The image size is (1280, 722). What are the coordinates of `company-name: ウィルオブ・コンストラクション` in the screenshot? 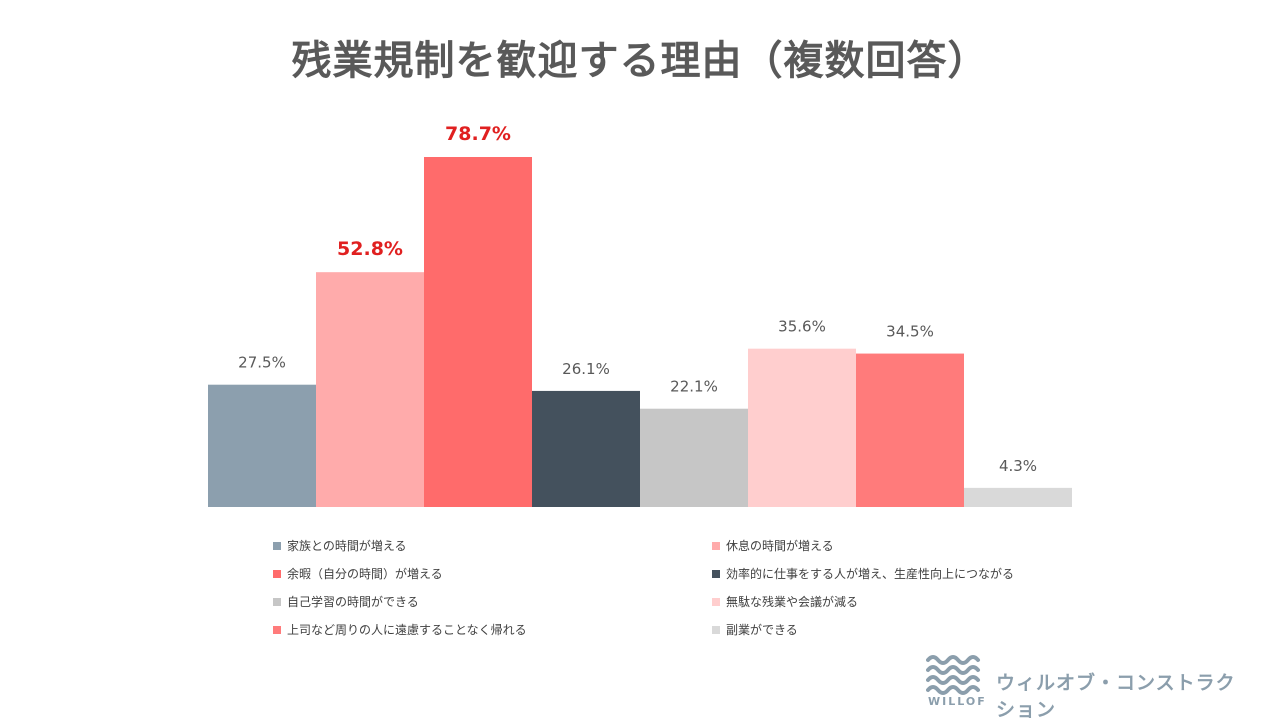 It's located at (1116, 696).